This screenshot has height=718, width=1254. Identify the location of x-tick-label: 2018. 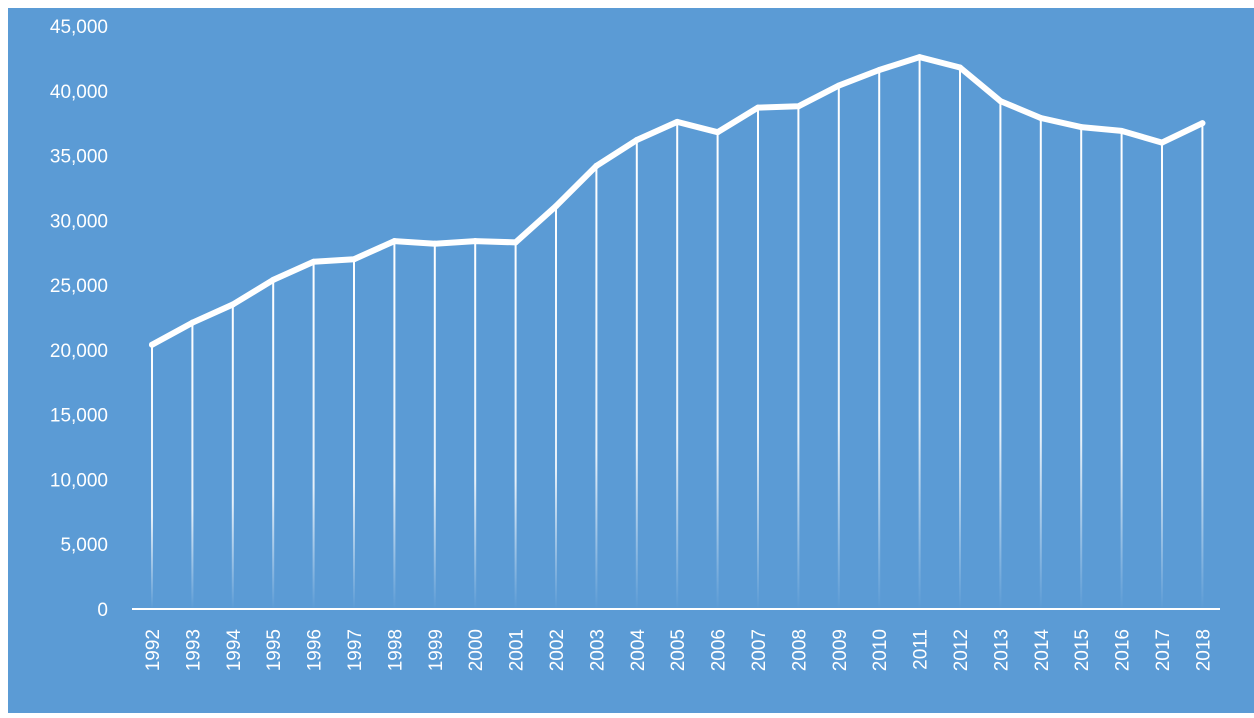
(1203, 650).